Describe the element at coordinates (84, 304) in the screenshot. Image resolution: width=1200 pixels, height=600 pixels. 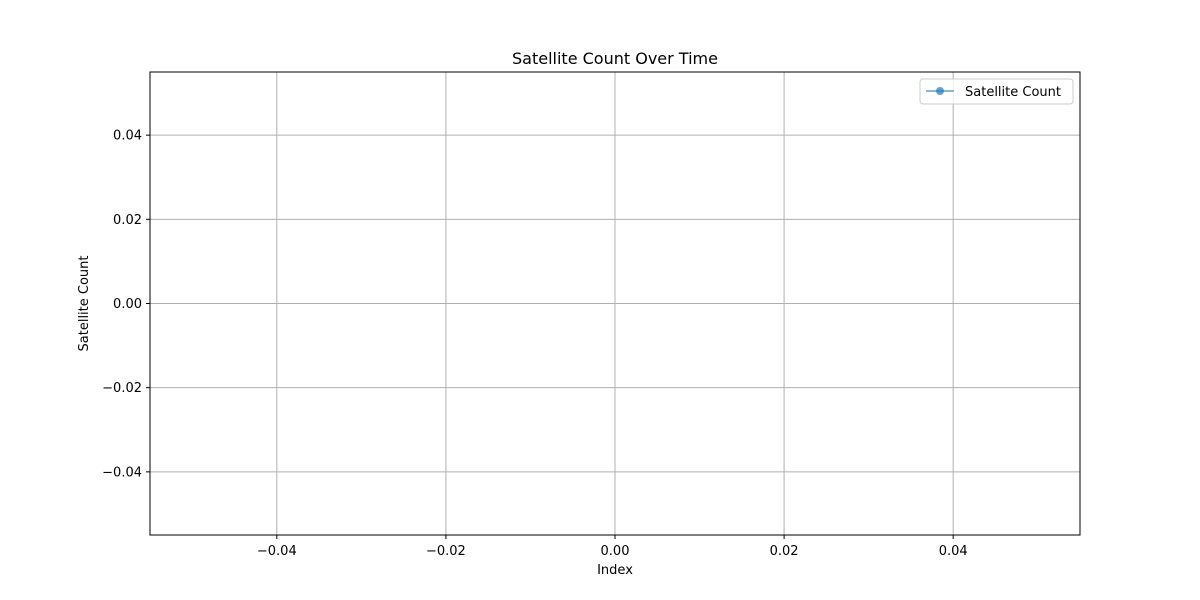
I see `y-axis-label: Satellite Count` at that location.